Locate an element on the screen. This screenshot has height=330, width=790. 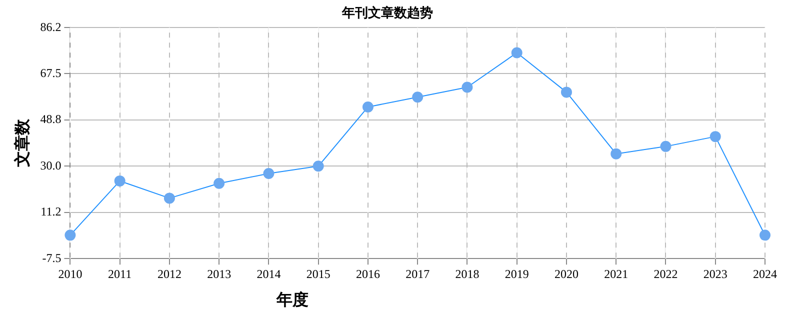
y-tick-label: 11.2 is located at coordinates (51, 211).